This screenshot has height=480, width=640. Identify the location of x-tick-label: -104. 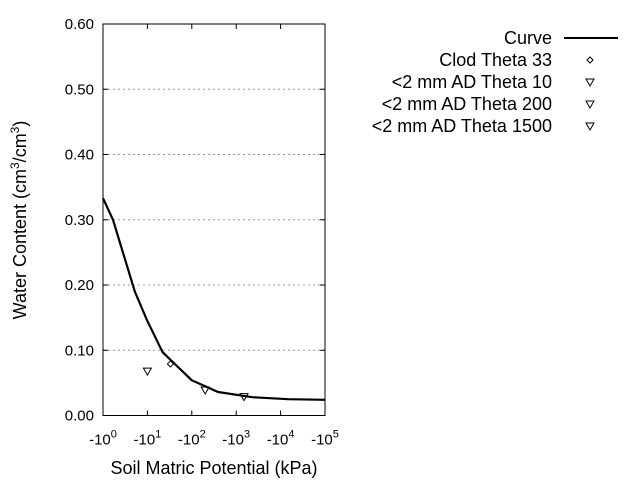
(281, 439).